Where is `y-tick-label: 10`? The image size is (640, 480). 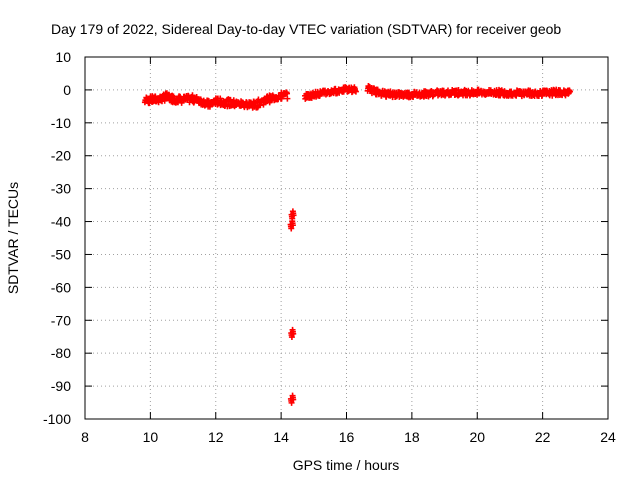
y-tick-label: 10 is located at coordinates (63, 57).